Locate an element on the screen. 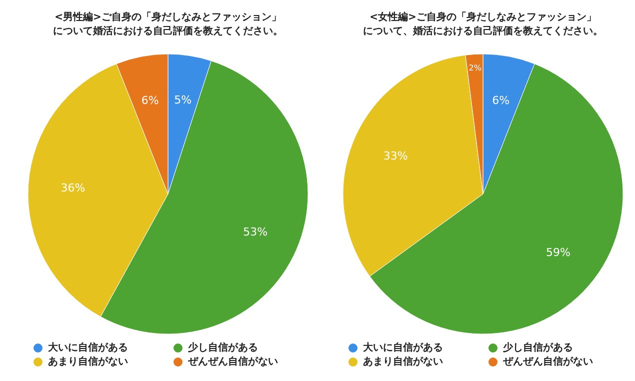  data-label: 53% is located at coordinates (255, 231).